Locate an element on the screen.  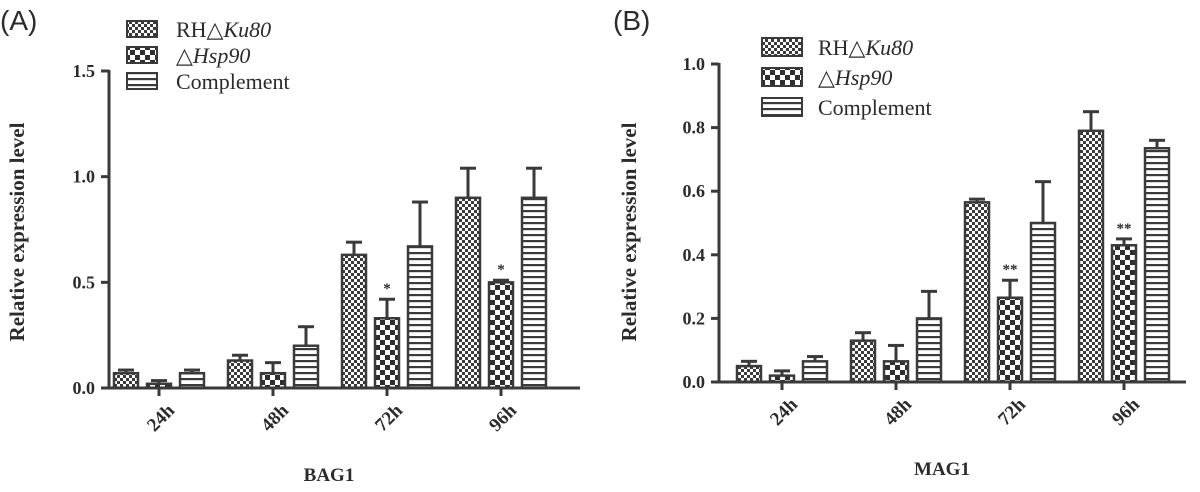
panel-b-legend: RH△Ku80 △Hsp90 Complement is located at coordinates (846, 77).